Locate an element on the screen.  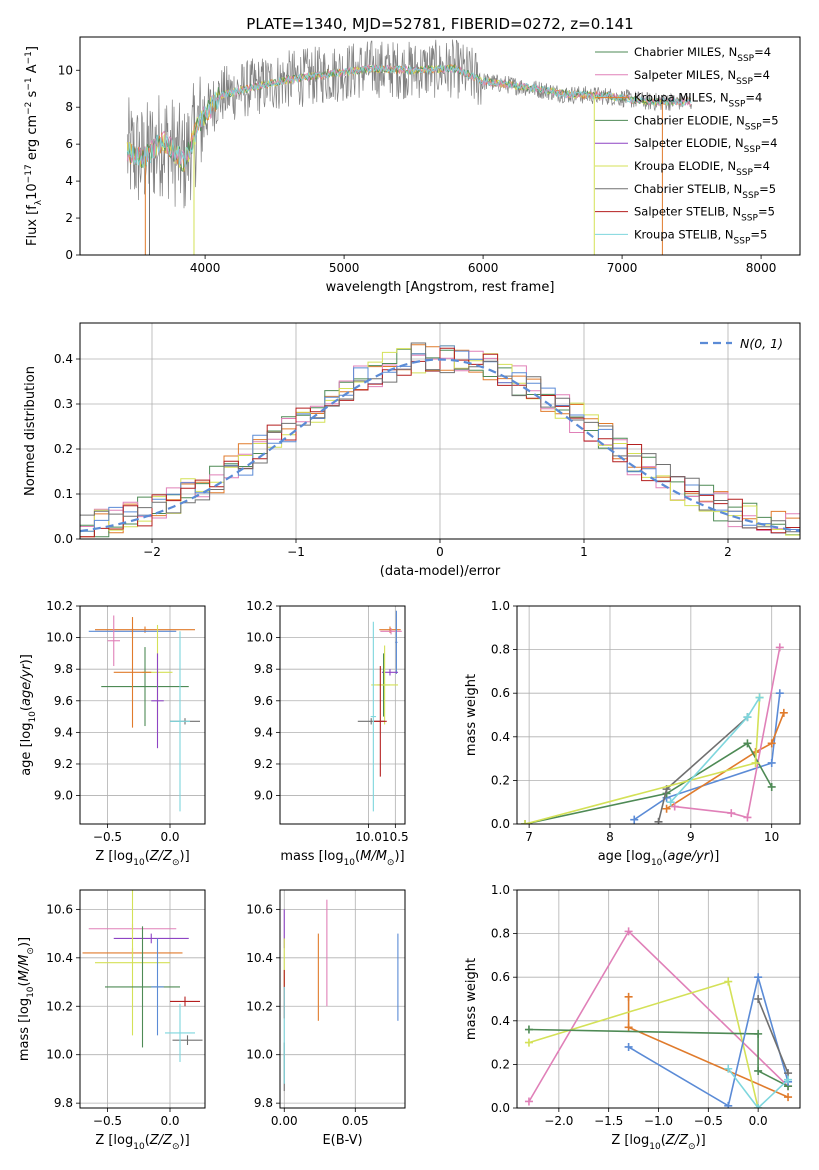
x-axis-label-part: wavelength [Angstrom, rest frame] is located at coordinates (440, 287).